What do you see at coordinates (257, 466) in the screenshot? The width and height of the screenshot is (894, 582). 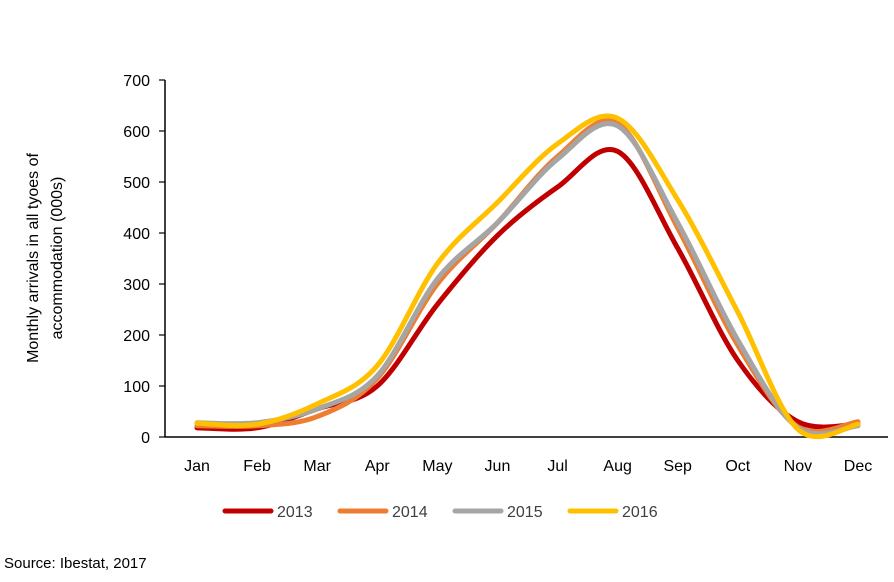 I see `x-tick-label: Feb` at bounding box center [257, 466].